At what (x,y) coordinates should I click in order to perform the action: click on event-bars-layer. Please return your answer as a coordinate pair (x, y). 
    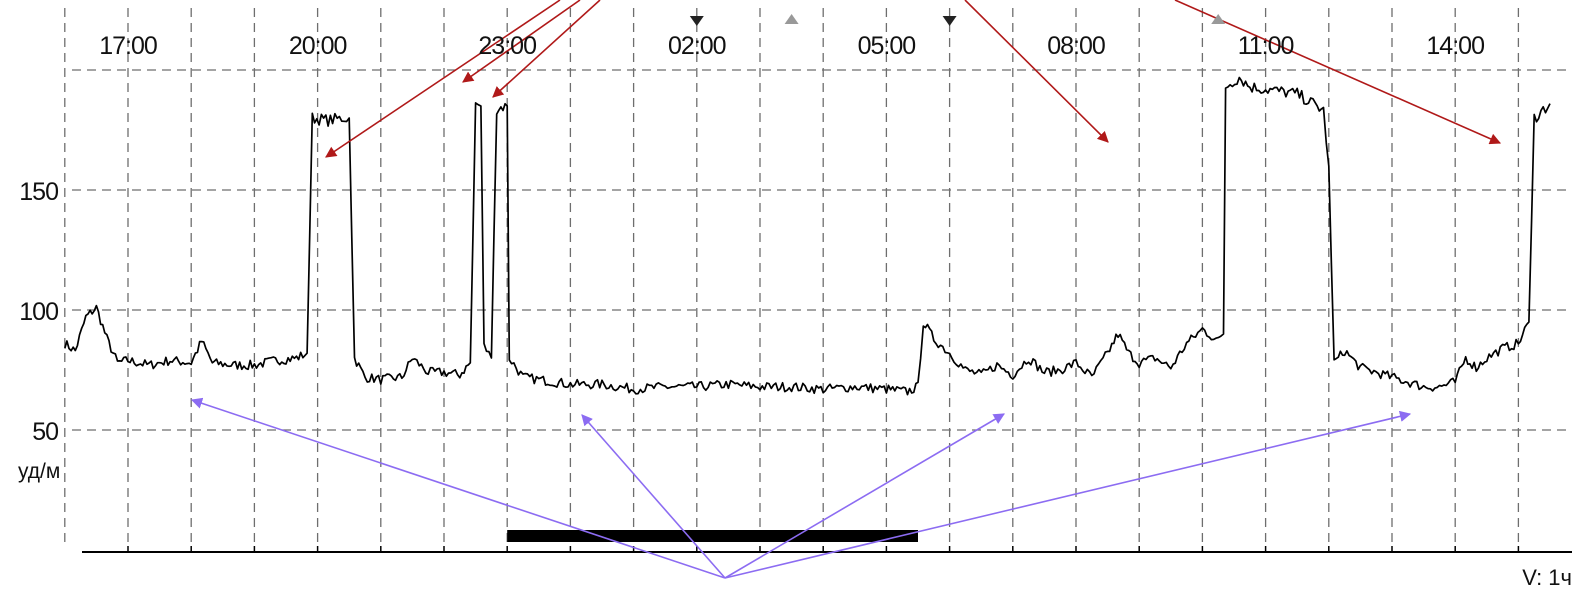
    Looking at the image, I should click on (712, 536).